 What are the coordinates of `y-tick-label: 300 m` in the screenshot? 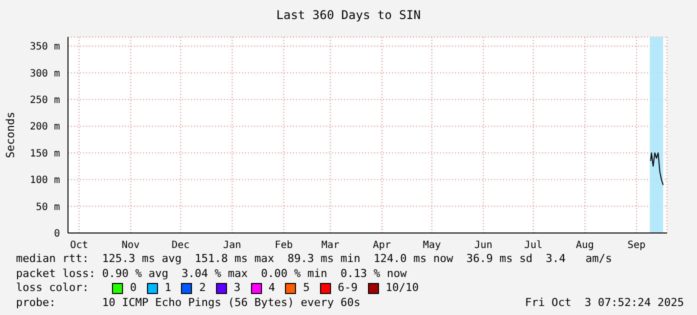 It's located at (45, 74).